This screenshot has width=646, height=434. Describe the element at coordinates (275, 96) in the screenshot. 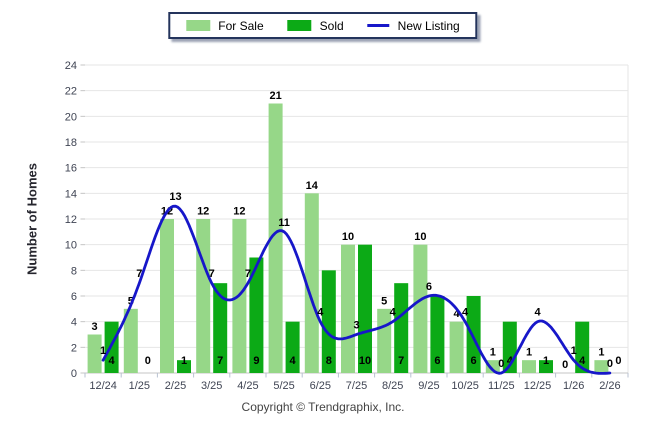

I see `value-label-for-sale: 21` at that location.